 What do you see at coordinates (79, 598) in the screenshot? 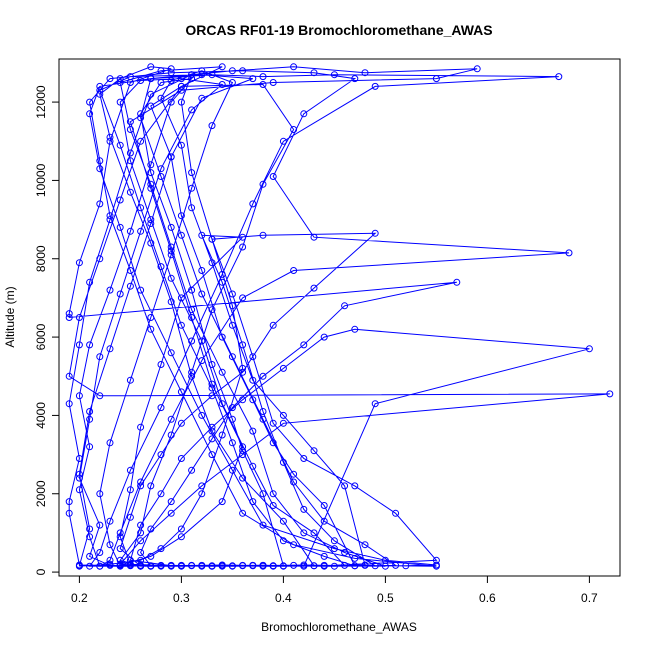
I see `x-tick-label: 0.2` at bounding box center [79, 598].